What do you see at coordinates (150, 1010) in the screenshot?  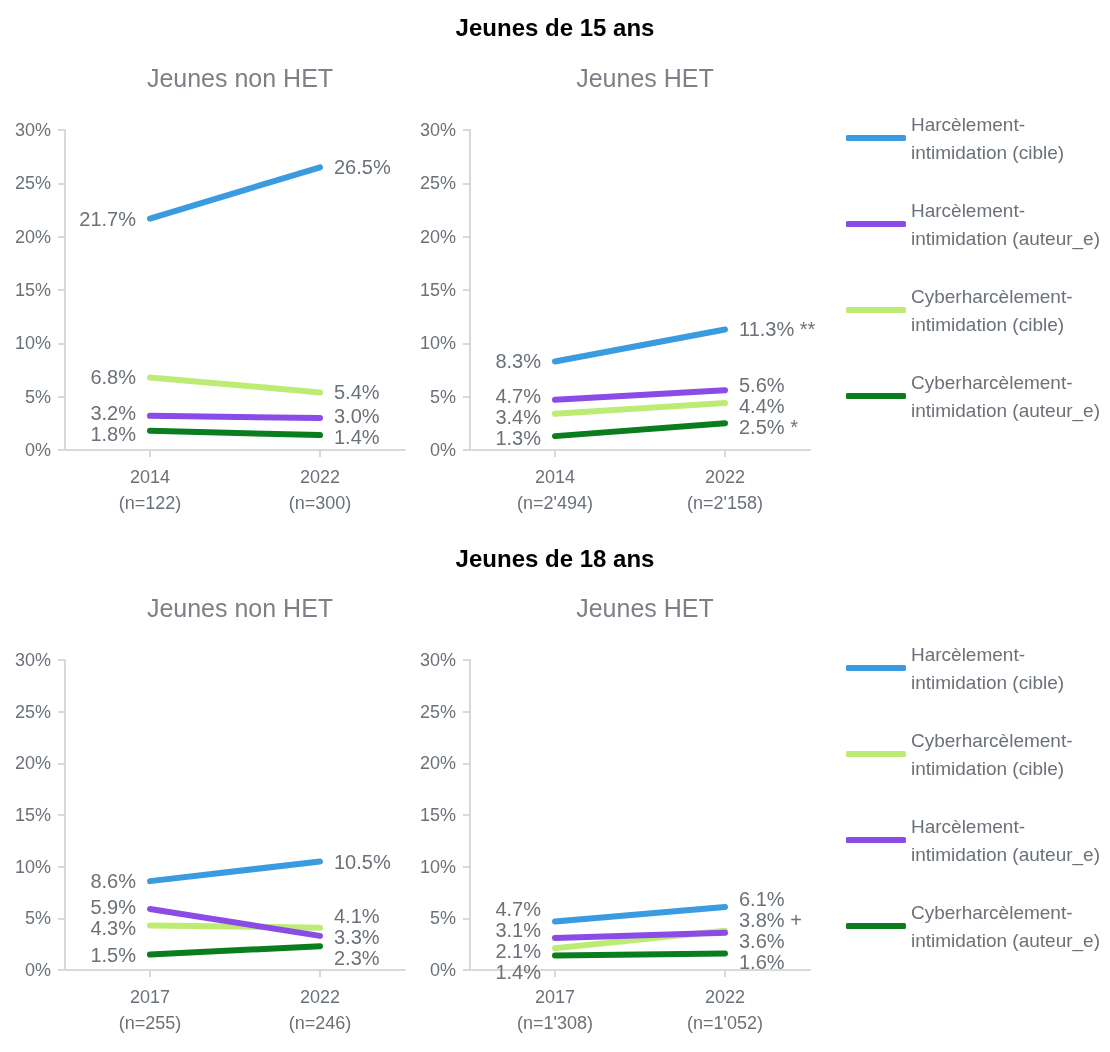 I see `x-tick-label: 2017 (n=255)` at bounding box center [150, 1010].